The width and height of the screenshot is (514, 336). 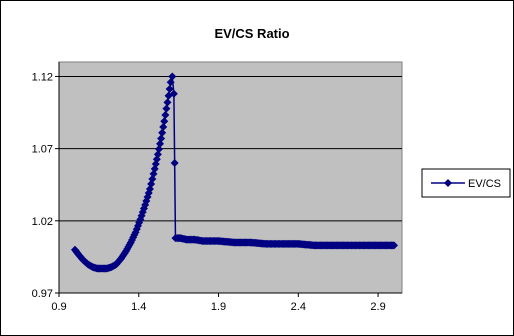 I want to click on y-tick-label: 0.97, so click(x=42, y=294).